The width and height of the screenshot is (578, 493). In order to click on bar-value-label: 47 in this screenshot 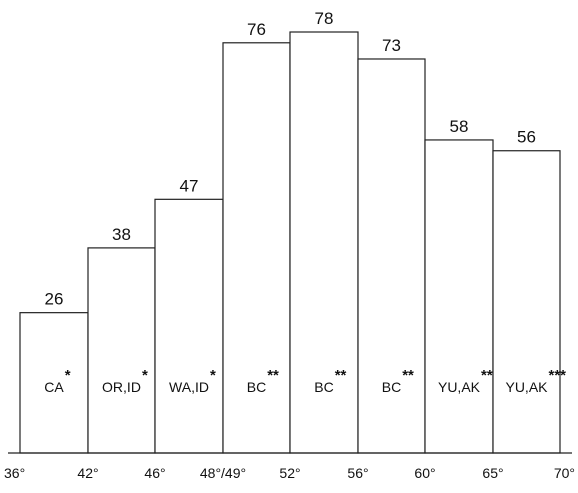, I will do `click(189, 185)`.